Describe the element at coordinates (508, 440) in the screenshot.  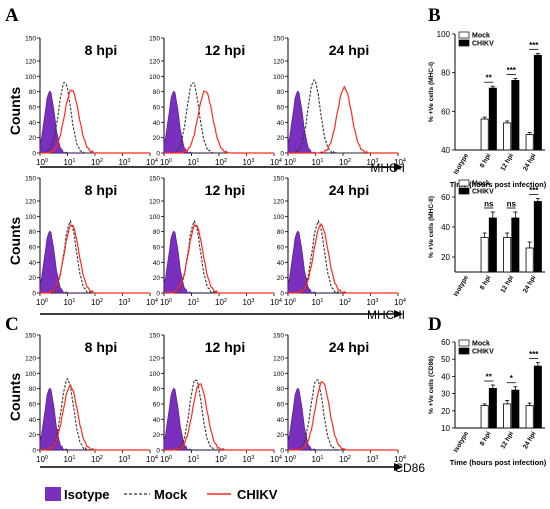
I see `bar-category-label: 12 hpi` at that location.